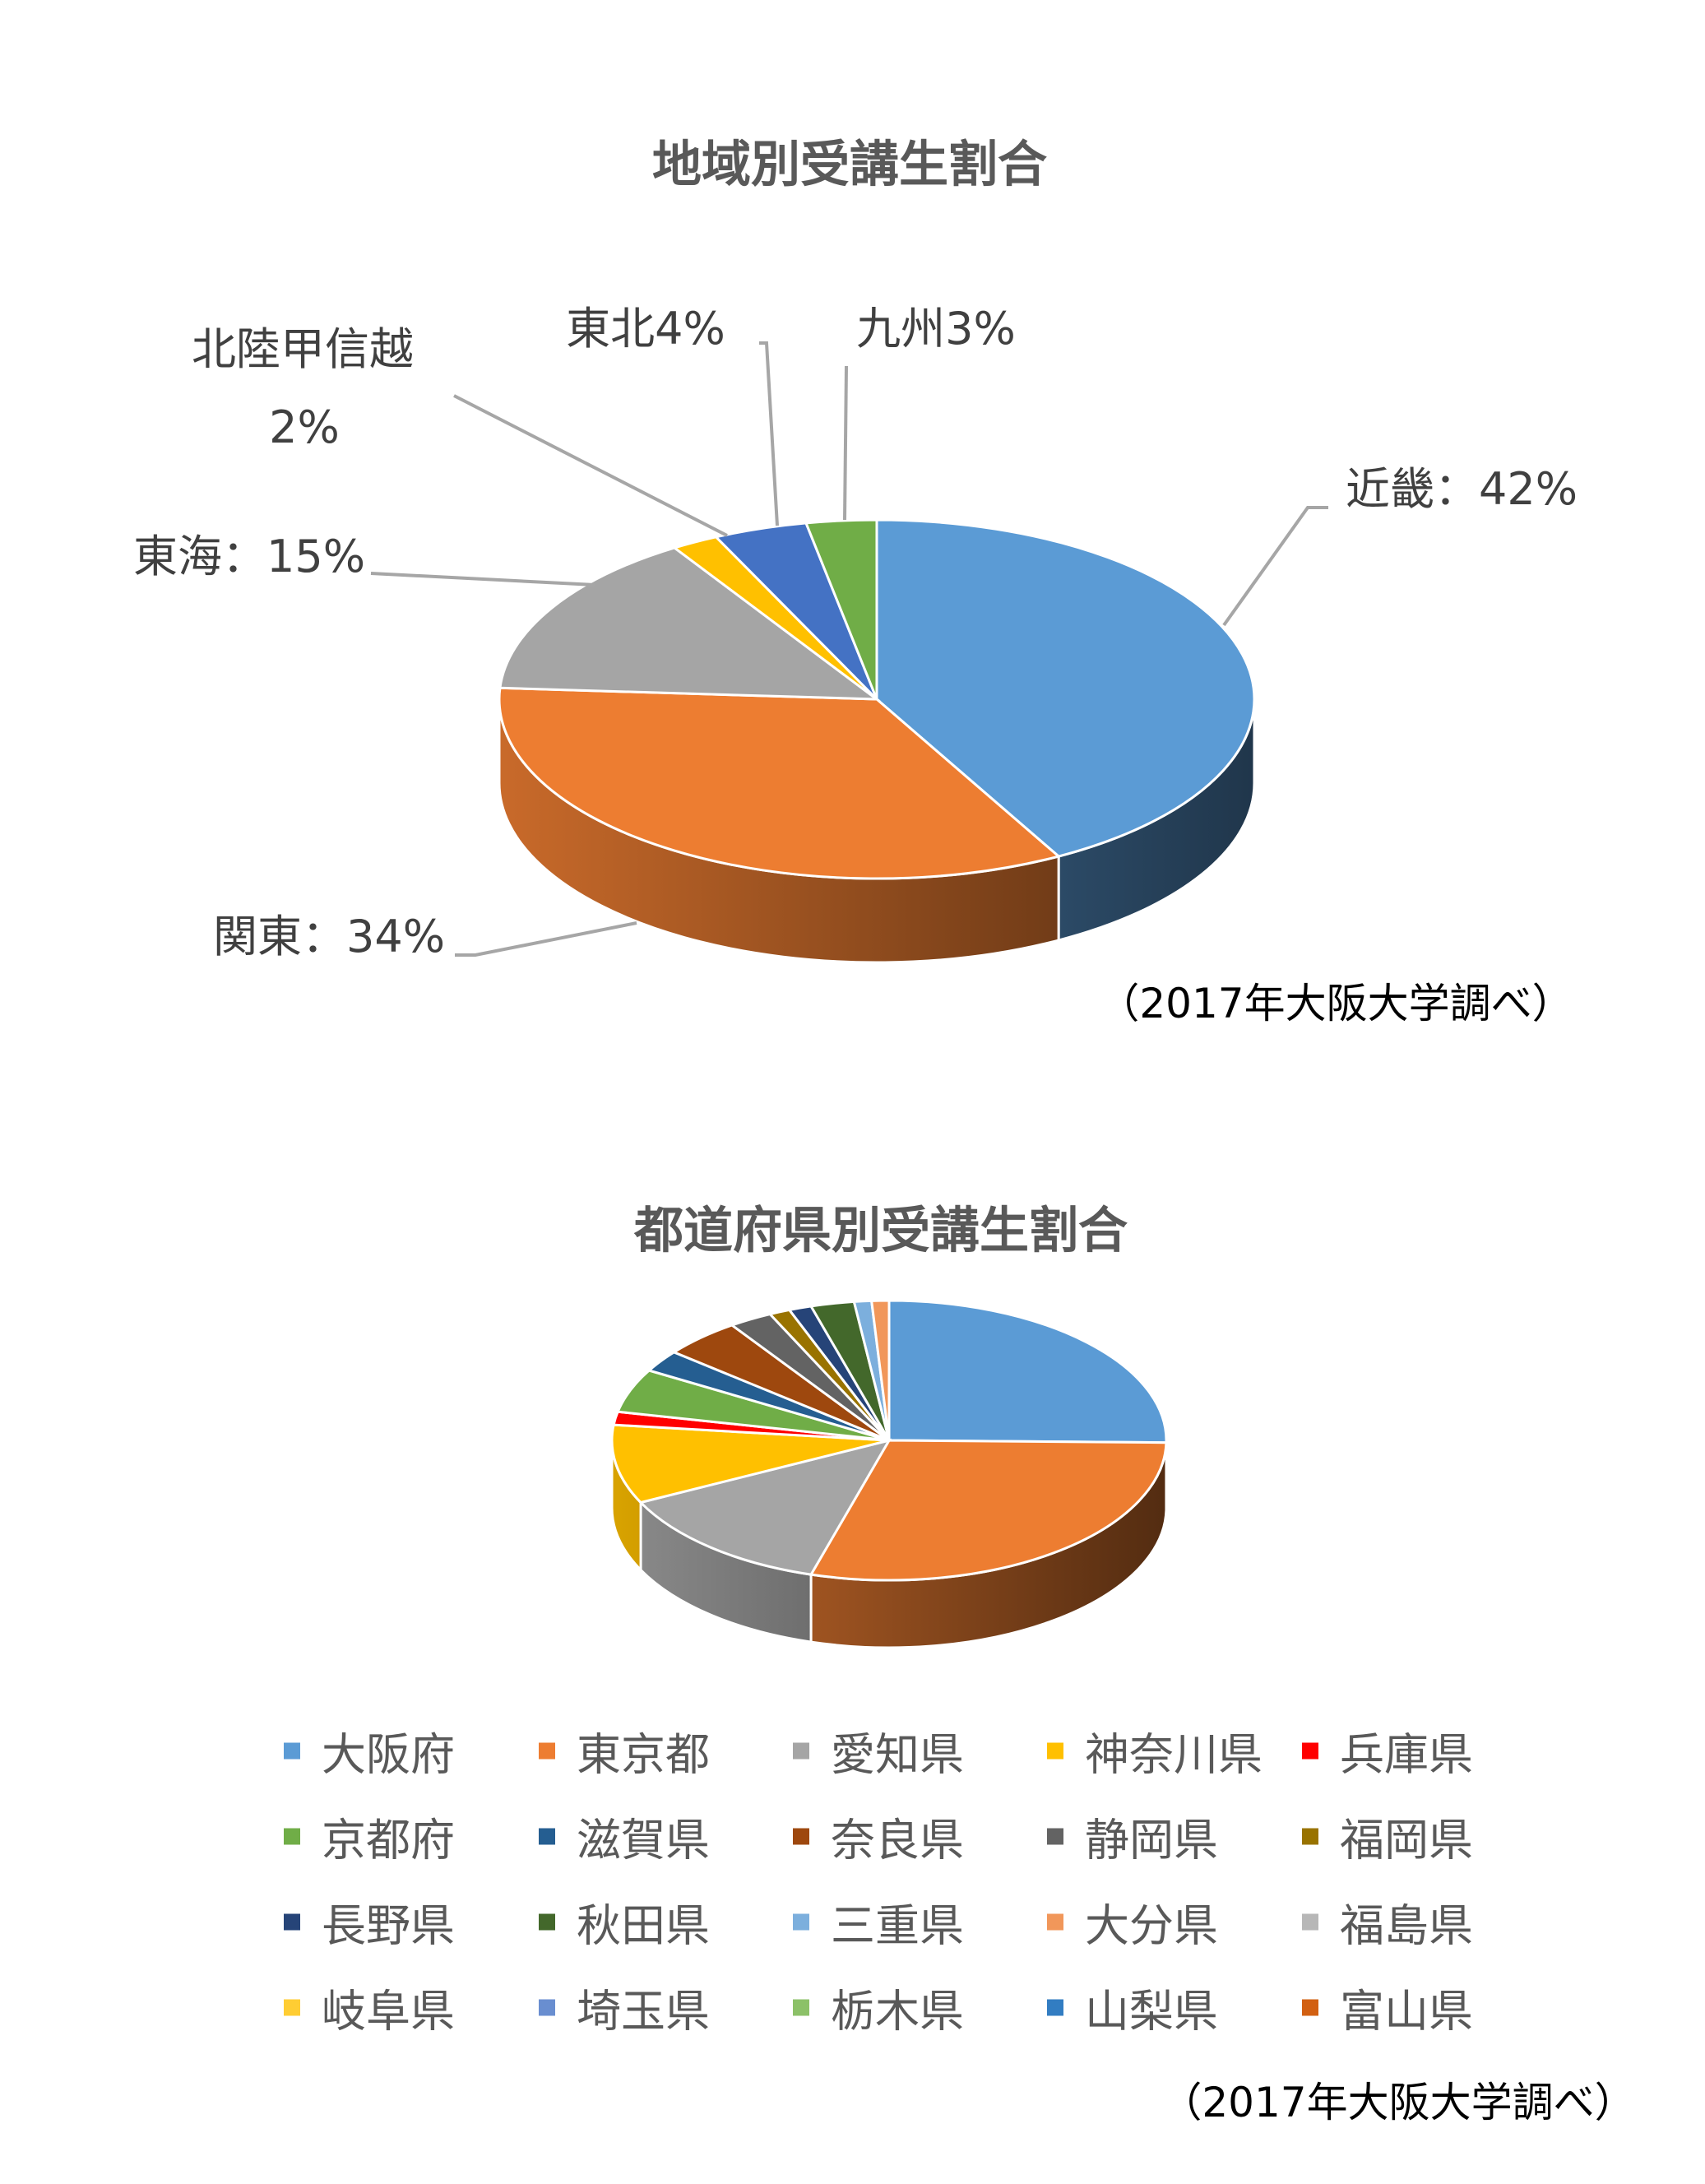 This screenshot has width=1705, height=2184. Describe the element at coordinates (643, 2011) in the screenshot. I see `legend-label: 埼玉県` at that location.